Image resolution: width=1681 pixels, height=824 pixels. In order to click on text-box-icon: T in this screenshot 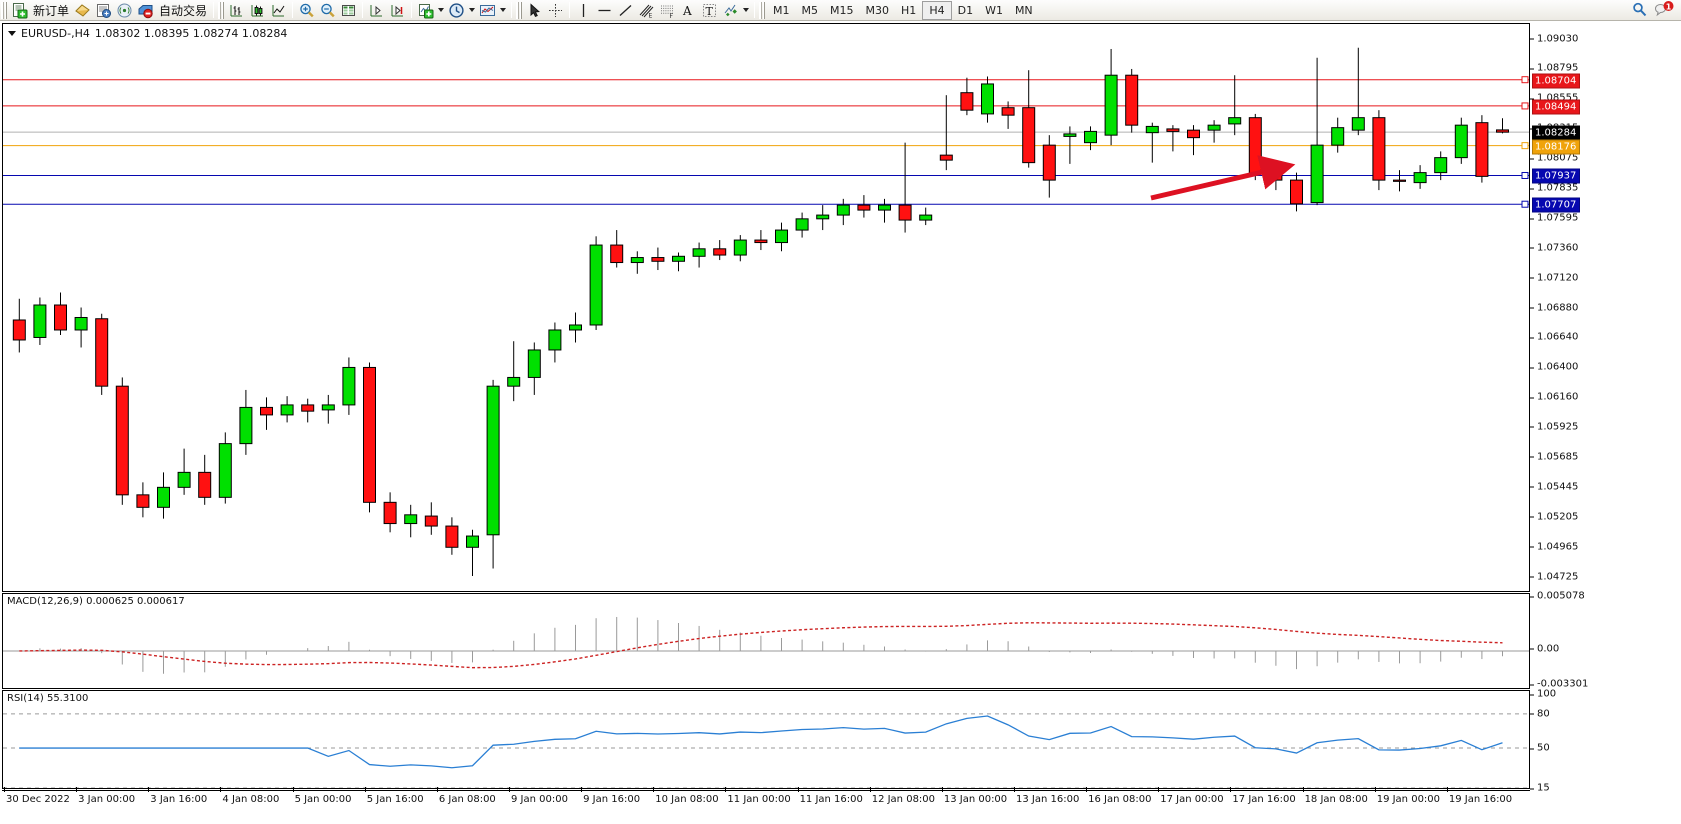, I will do `click(709, 10)`.